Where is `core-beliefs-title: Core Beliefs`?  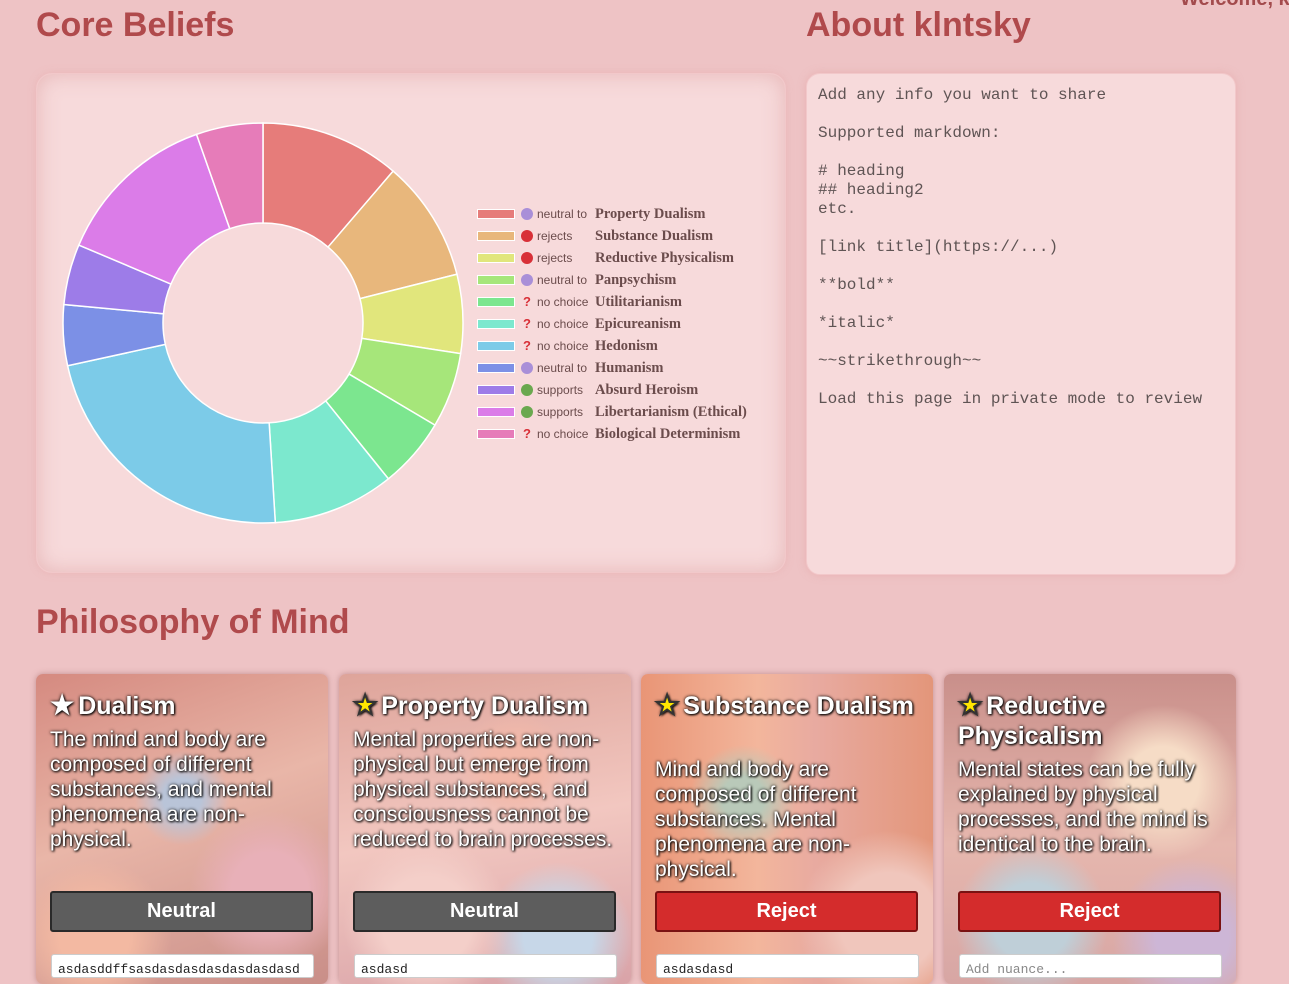
core-beliefs-title: Core Beliefs is located at coordinates (135, 25).